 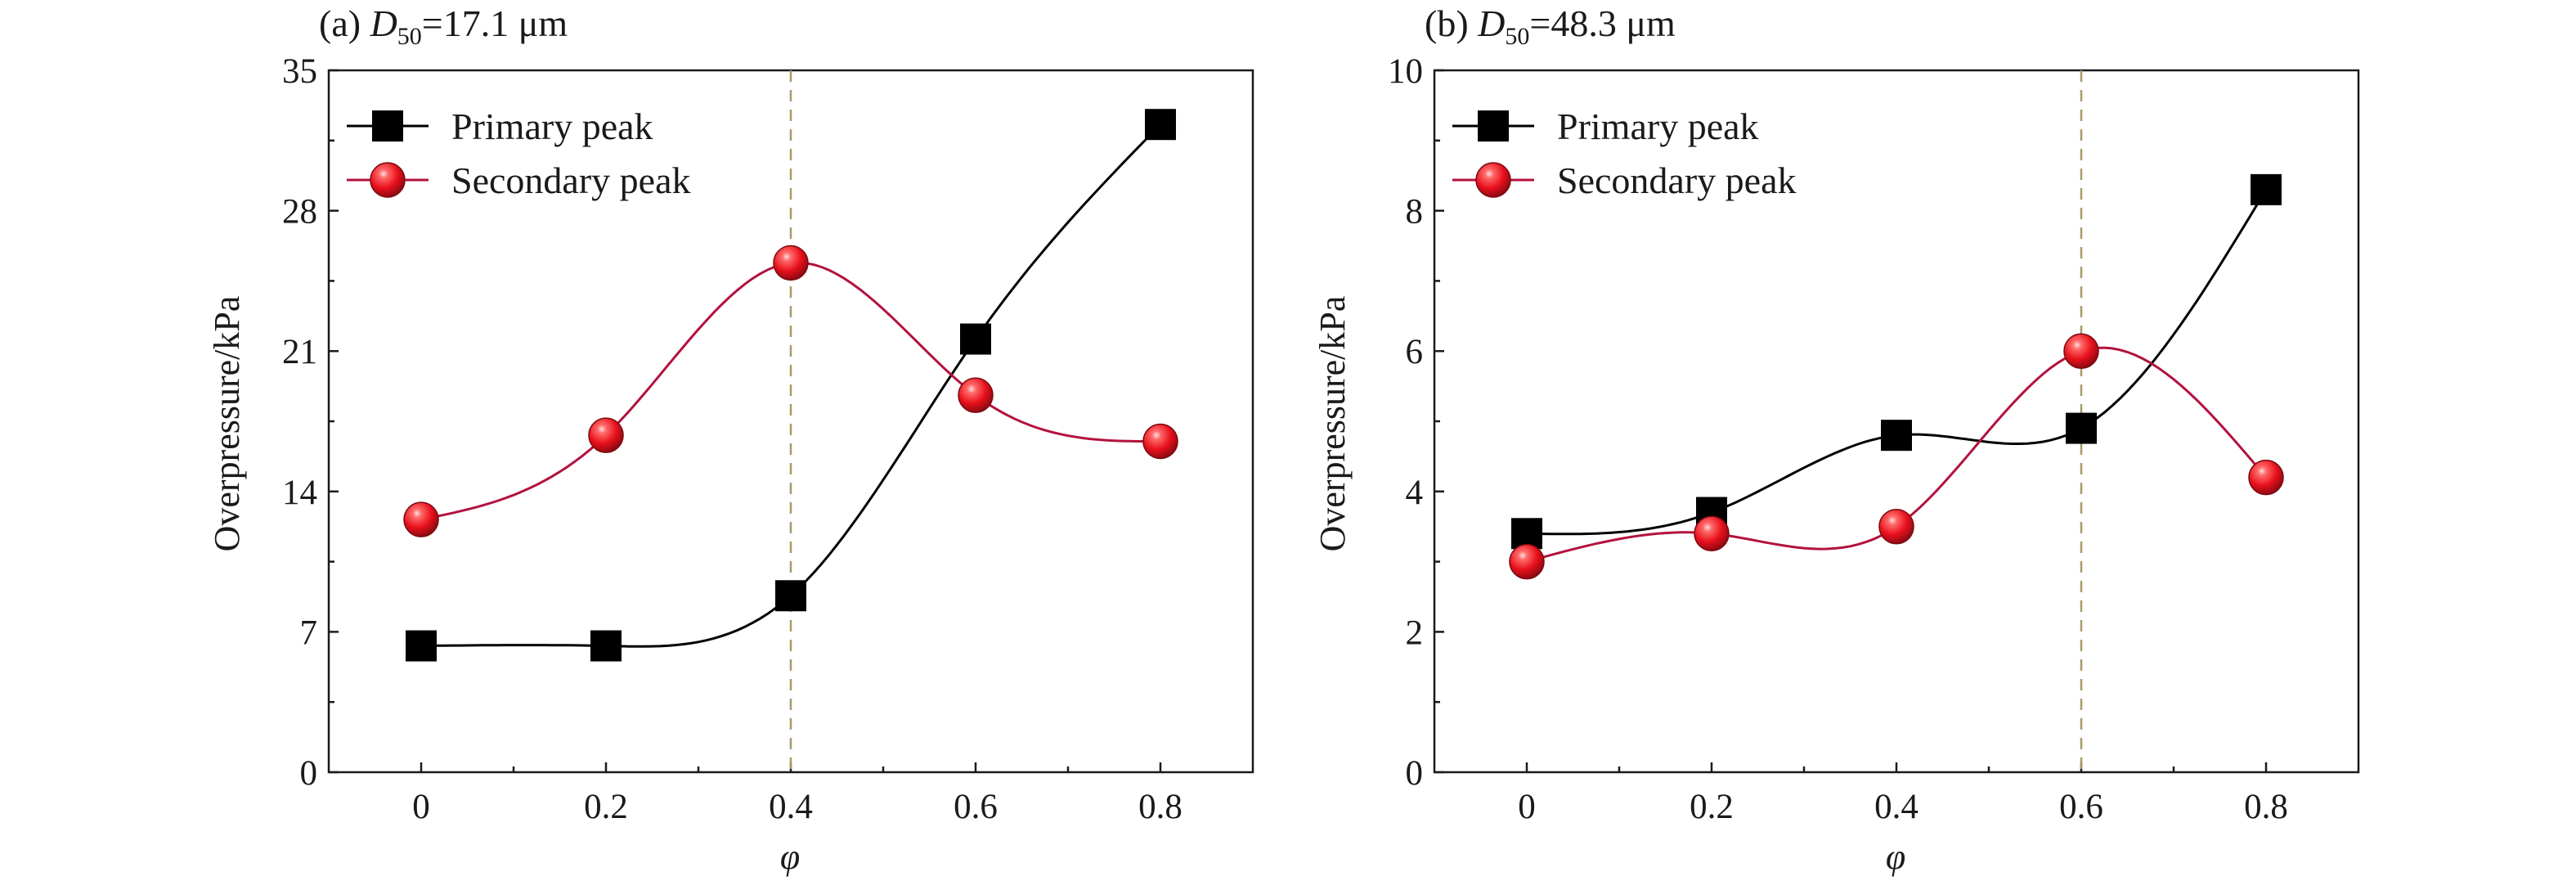 I want to click on y-tick-label-a: 7, so click(x=309, y=633).